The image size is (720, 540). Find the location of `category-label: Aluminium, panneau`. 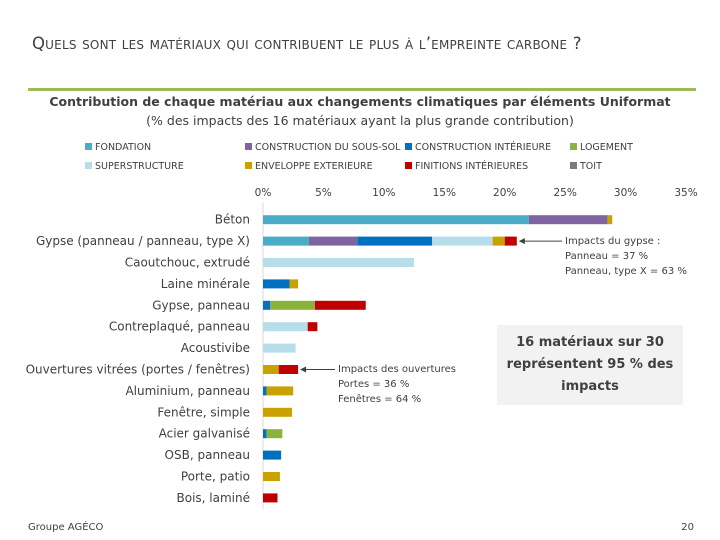

category-label: Aluminium, panneau is located at coordinates (187, 391).